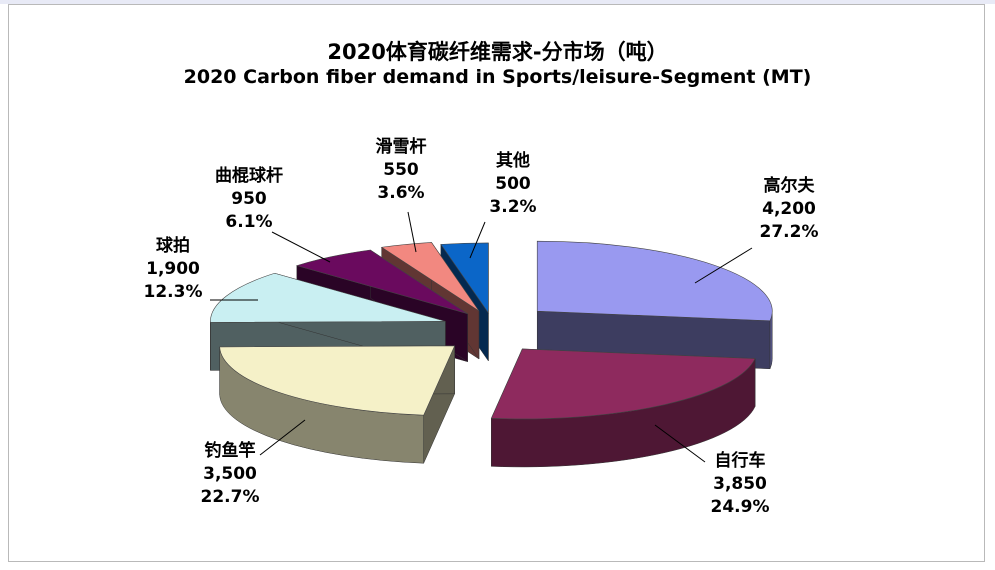 The image size is (995, 570). I want to click on slice-label-fishing-rod: 钓鱼竿 3,500 22.7%, so click(230, 474).